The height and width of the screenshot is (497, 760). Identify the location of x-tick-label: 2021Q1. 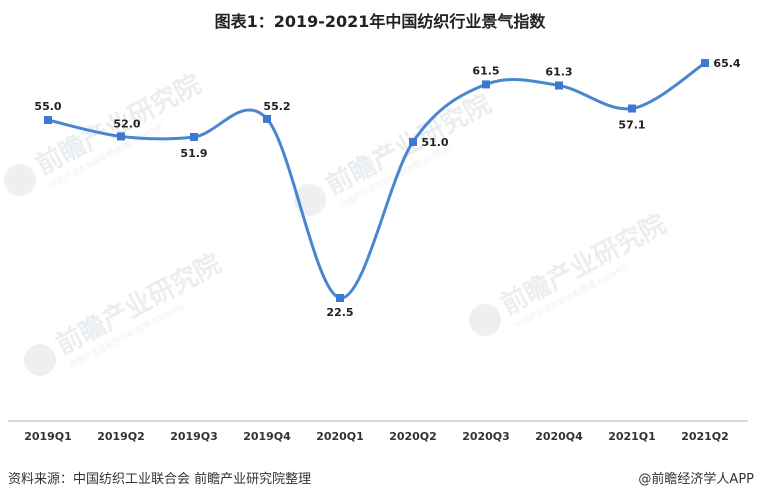
(632, 436).